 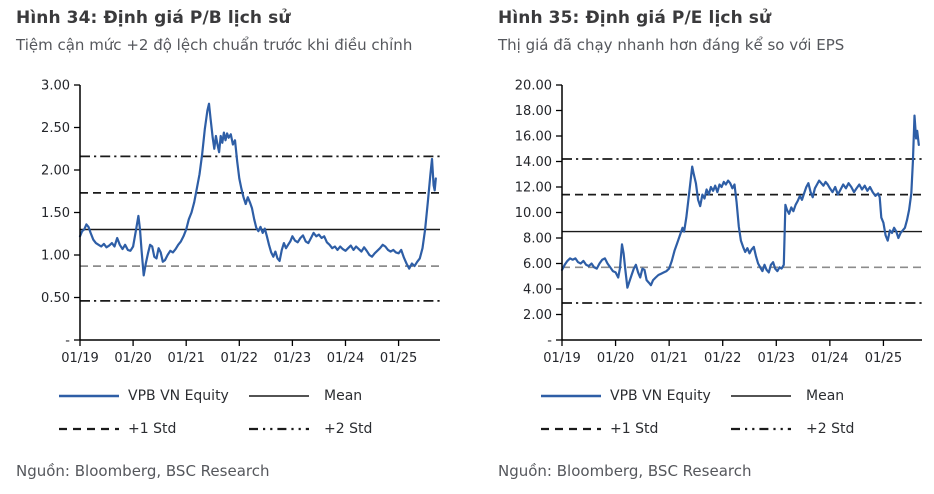 What do you see at coordinates (55, 86) in the screenshot?
I see `y-tick-label: 3.00` at bounding box center [55, 86].